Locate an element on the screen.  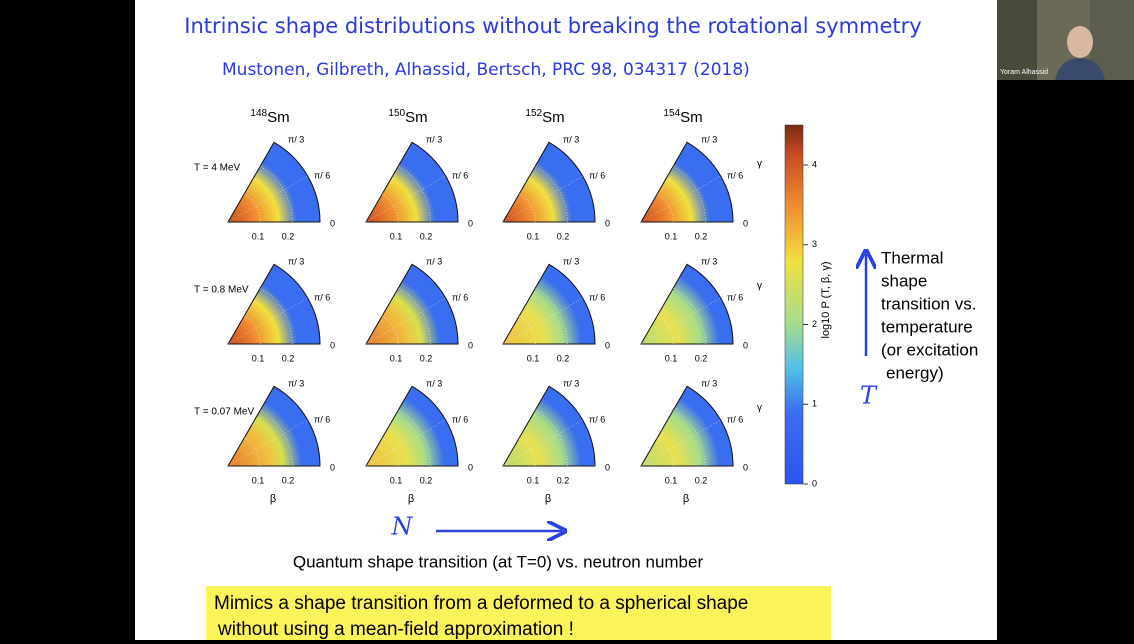
side-note: shape is located at coordinates (904, 280).